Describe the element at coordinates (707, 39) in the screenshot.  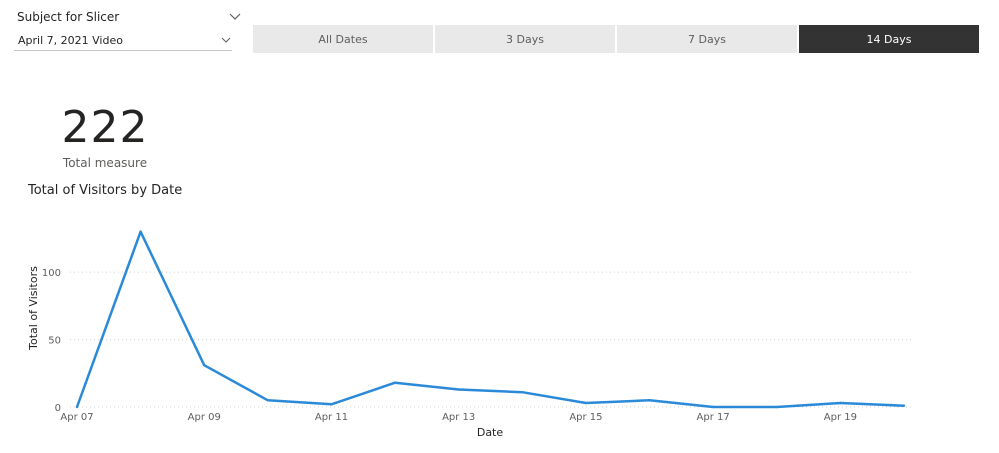
I see `tab-7-days: 7 Days` at that location.